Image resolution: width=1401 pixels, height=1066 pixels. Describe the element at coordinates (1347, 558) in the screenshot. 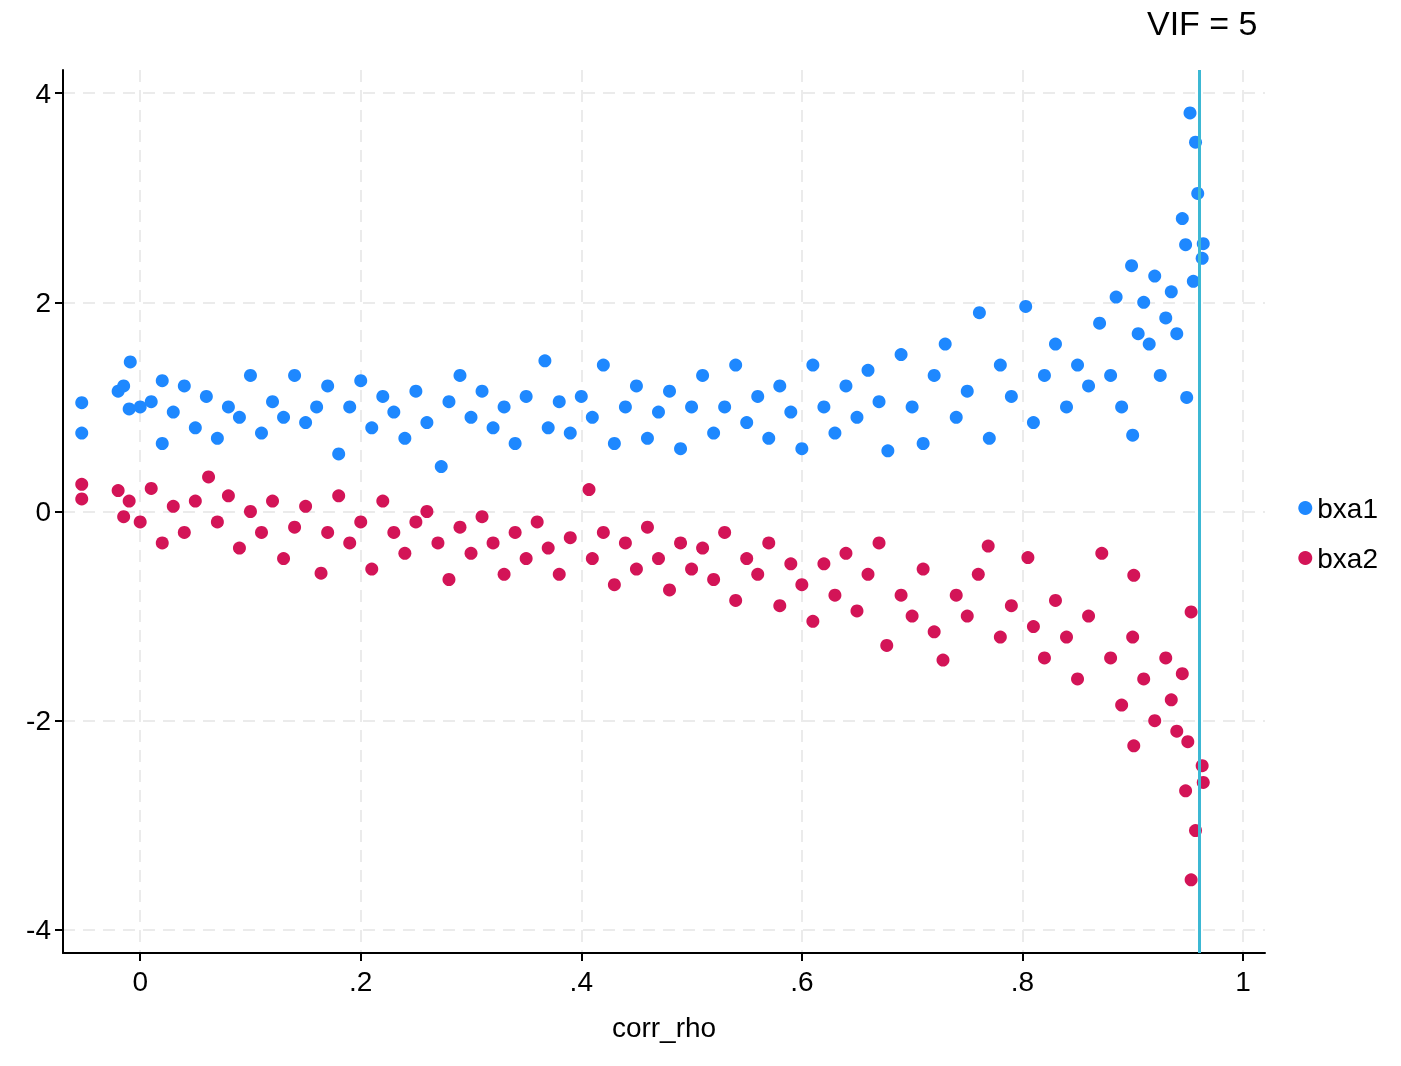

I see `legend-label: bxa2` at that location.